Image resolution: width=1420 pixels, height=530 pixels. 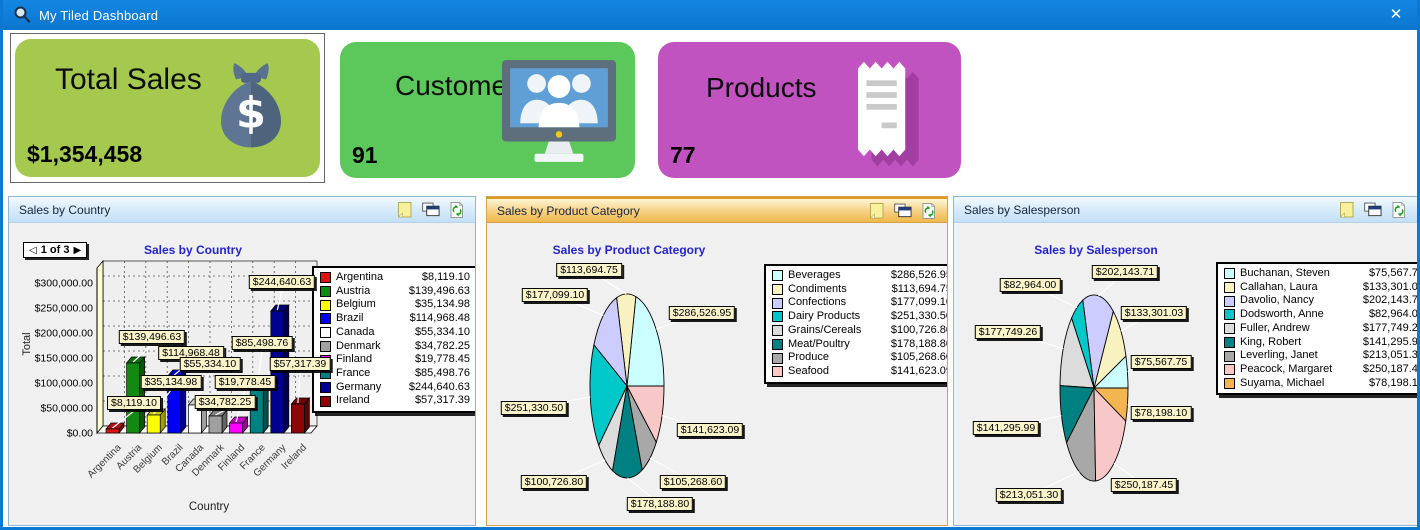 I want to click on y-axis-title: Total, so click(x=27, y=343).